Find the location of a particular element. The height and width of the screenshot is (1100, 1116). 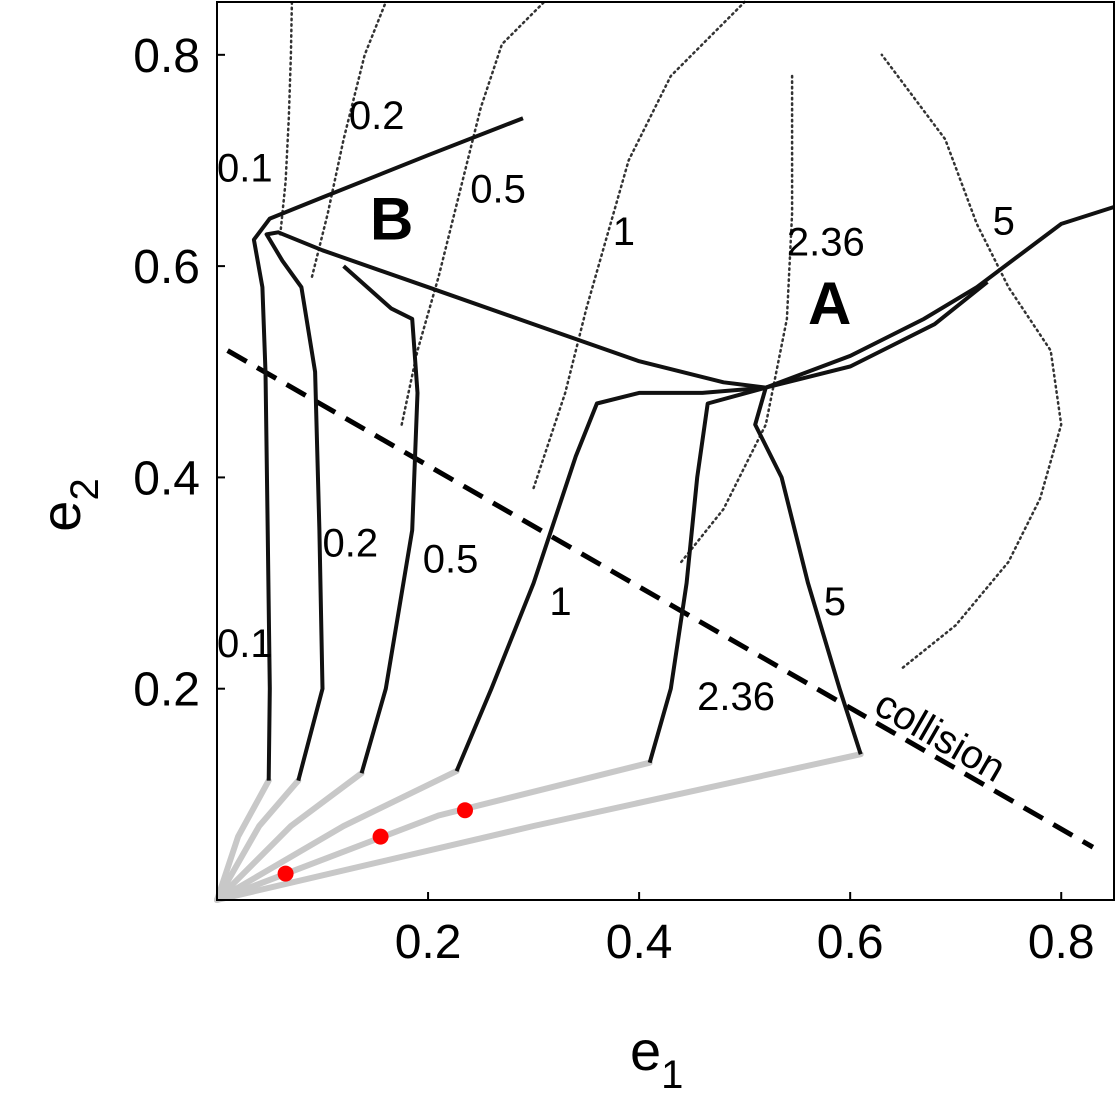

curve-label-2: 0.5 is located at coordinates (498, 190).